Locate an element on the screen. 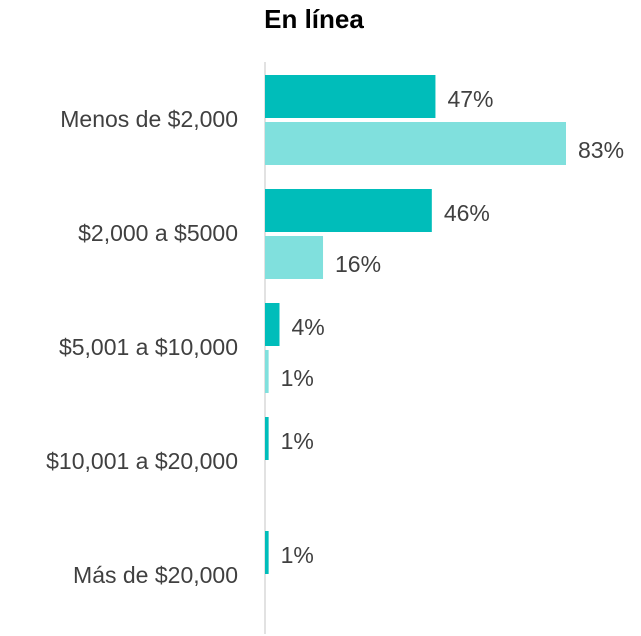  chart-title: En línea is located at coordinates (314, 19).